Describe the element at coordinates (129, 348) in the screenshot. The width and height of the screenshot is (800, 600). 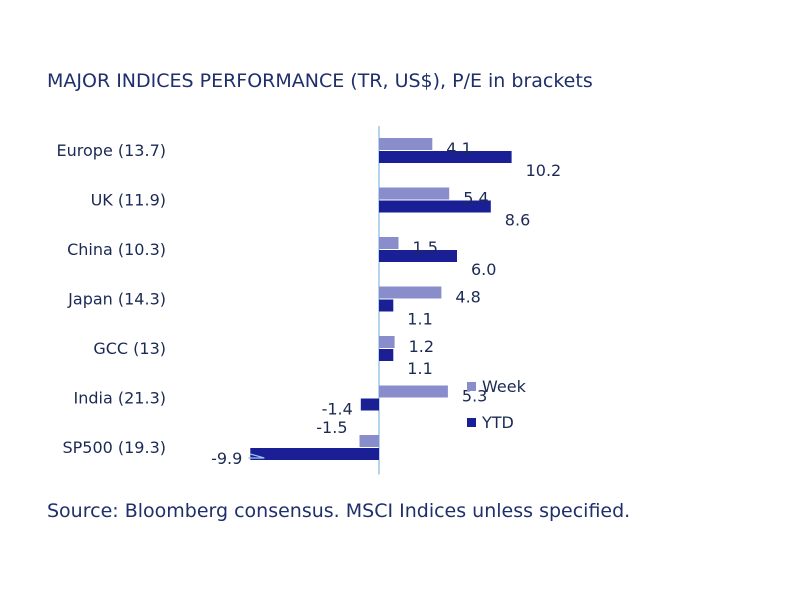
I see `category-label: GCC (13)` at that location.